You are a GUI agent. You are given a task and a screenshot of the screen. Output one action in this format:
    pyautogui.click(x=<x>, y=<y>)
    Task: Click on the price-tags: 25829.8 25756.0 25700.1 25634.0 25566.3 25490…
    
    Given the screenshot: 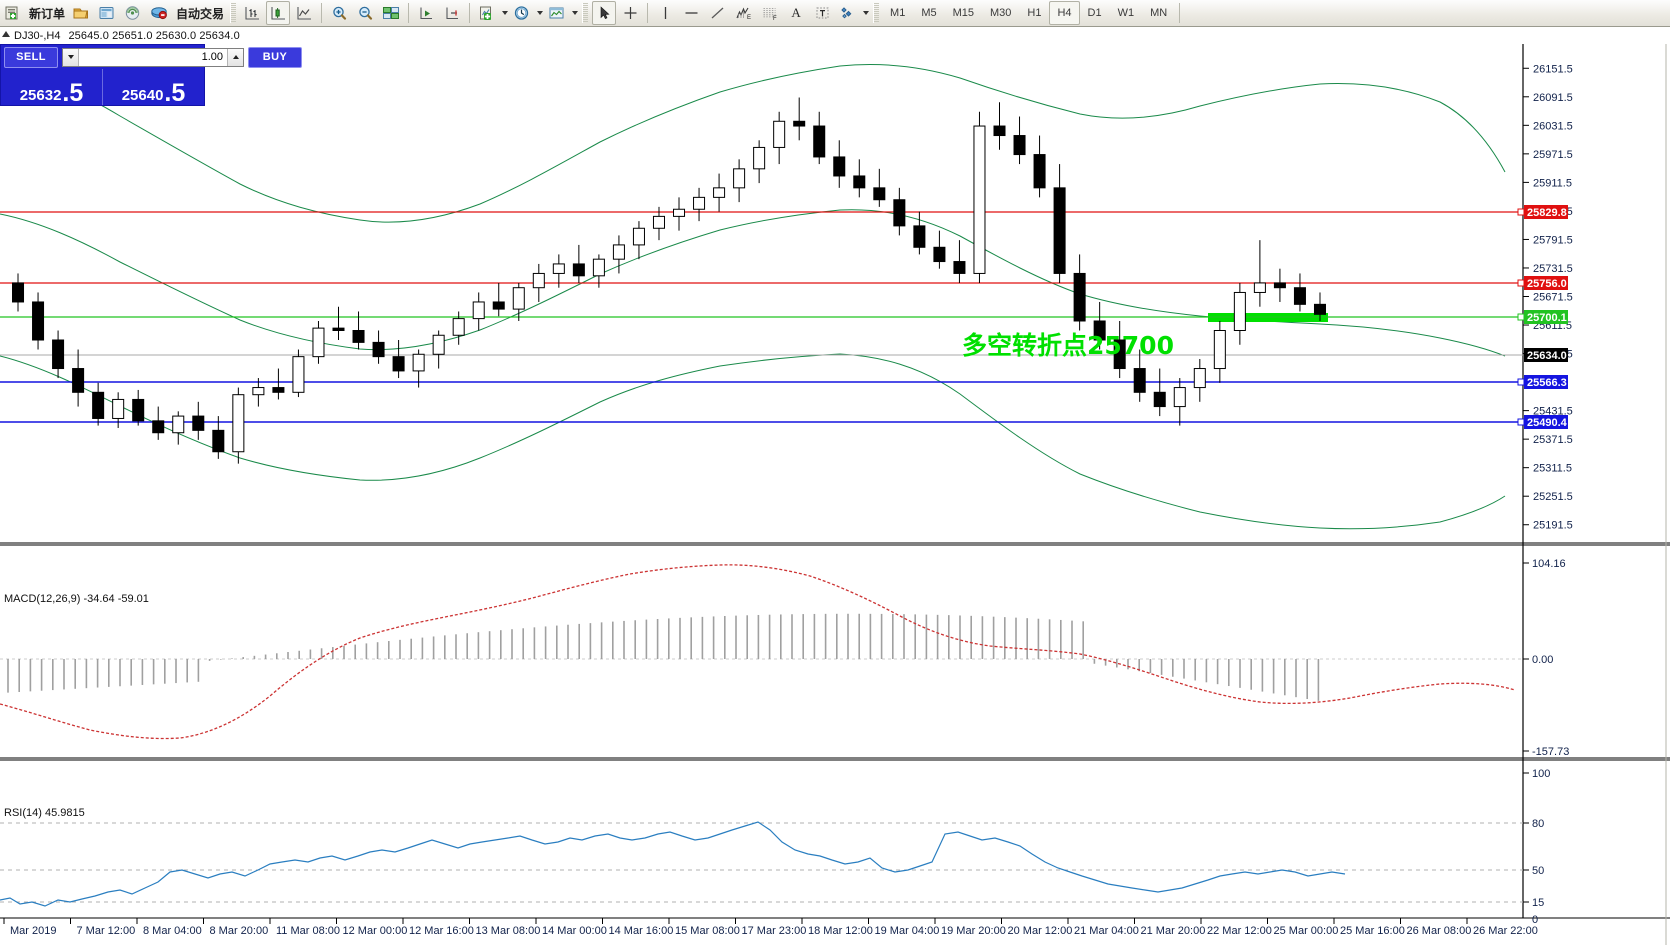 What is the action you would take?
    pyautogui.click(x=1542, y=317)
    